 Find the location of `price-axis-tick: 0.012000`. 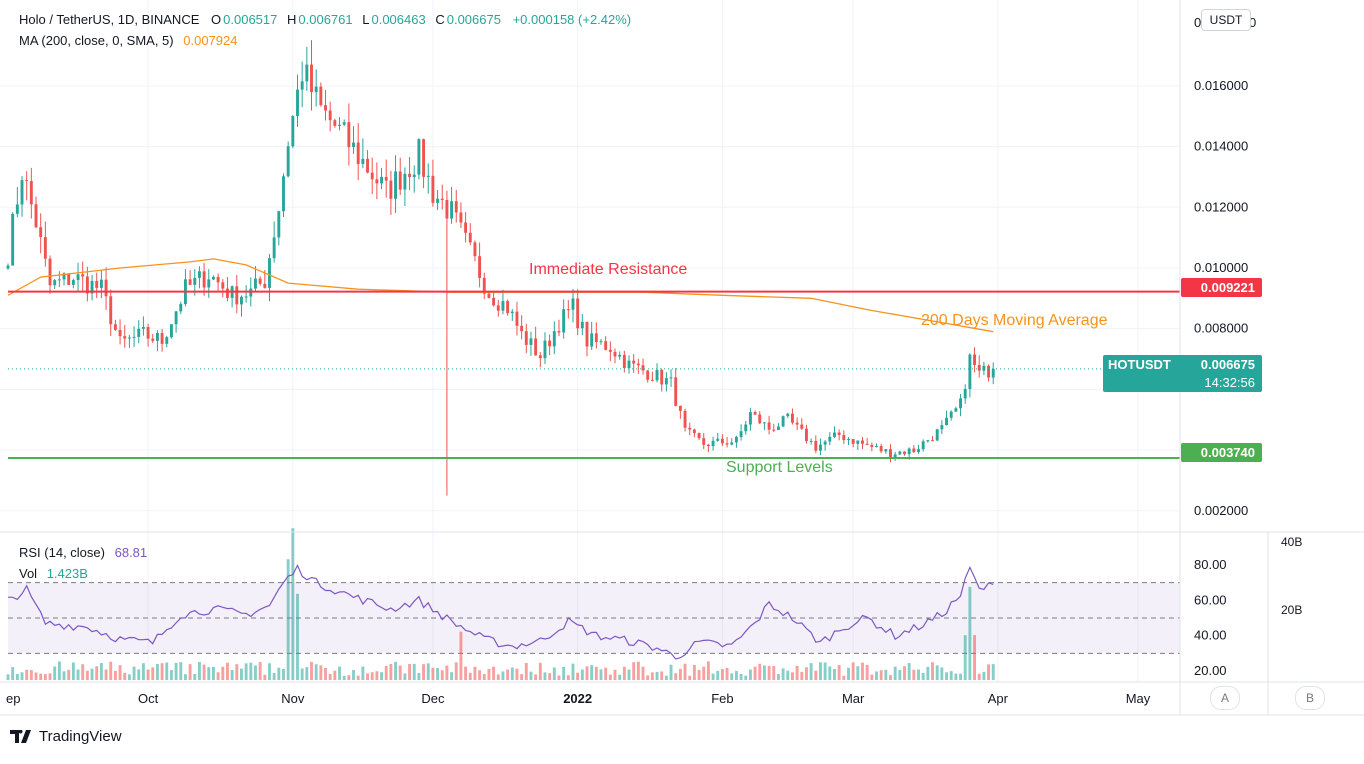

price-axis-tick: 0.012000 is located at coordinates (1221, 206).